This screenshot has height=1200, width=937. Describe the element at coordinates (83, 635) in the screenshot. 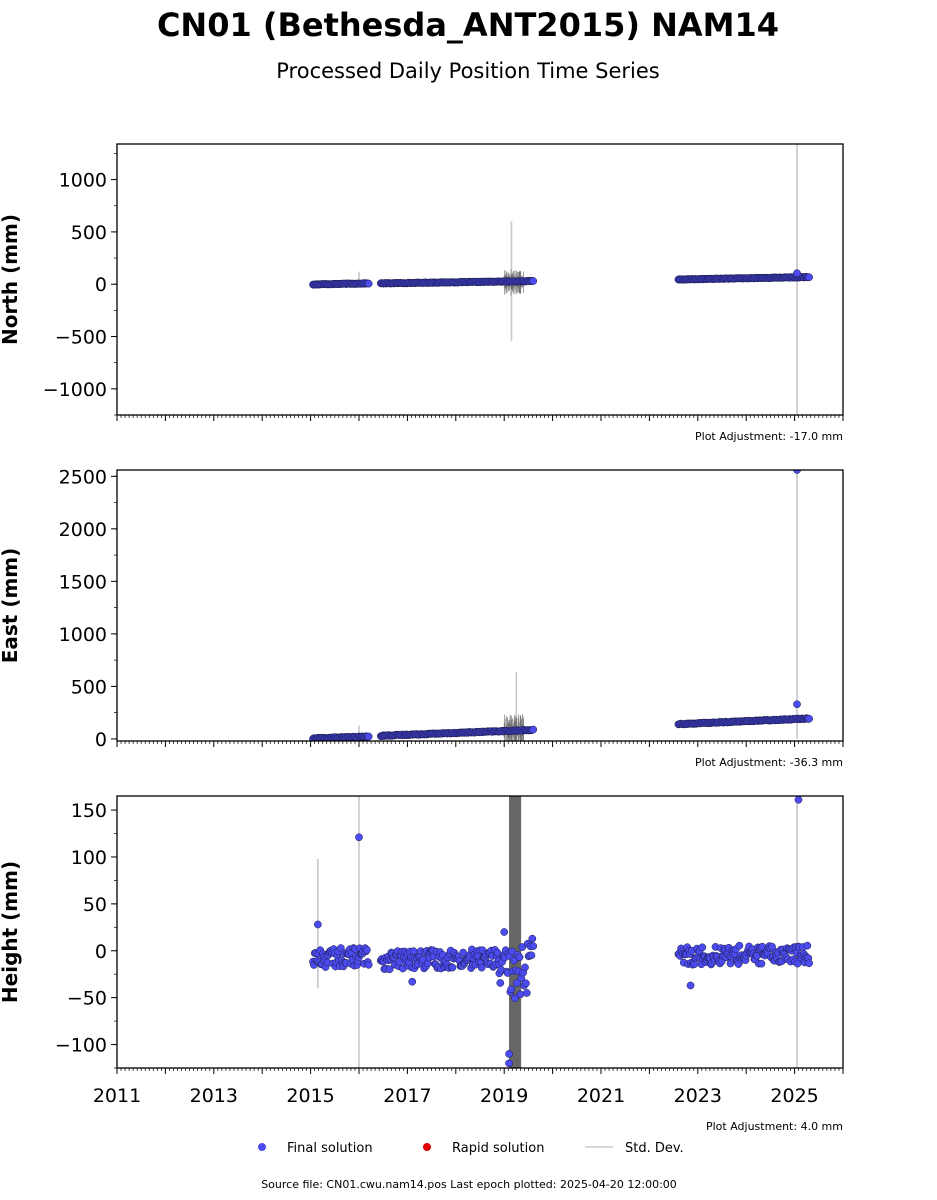

I see `east-y-tick-label: 1000` at that location.